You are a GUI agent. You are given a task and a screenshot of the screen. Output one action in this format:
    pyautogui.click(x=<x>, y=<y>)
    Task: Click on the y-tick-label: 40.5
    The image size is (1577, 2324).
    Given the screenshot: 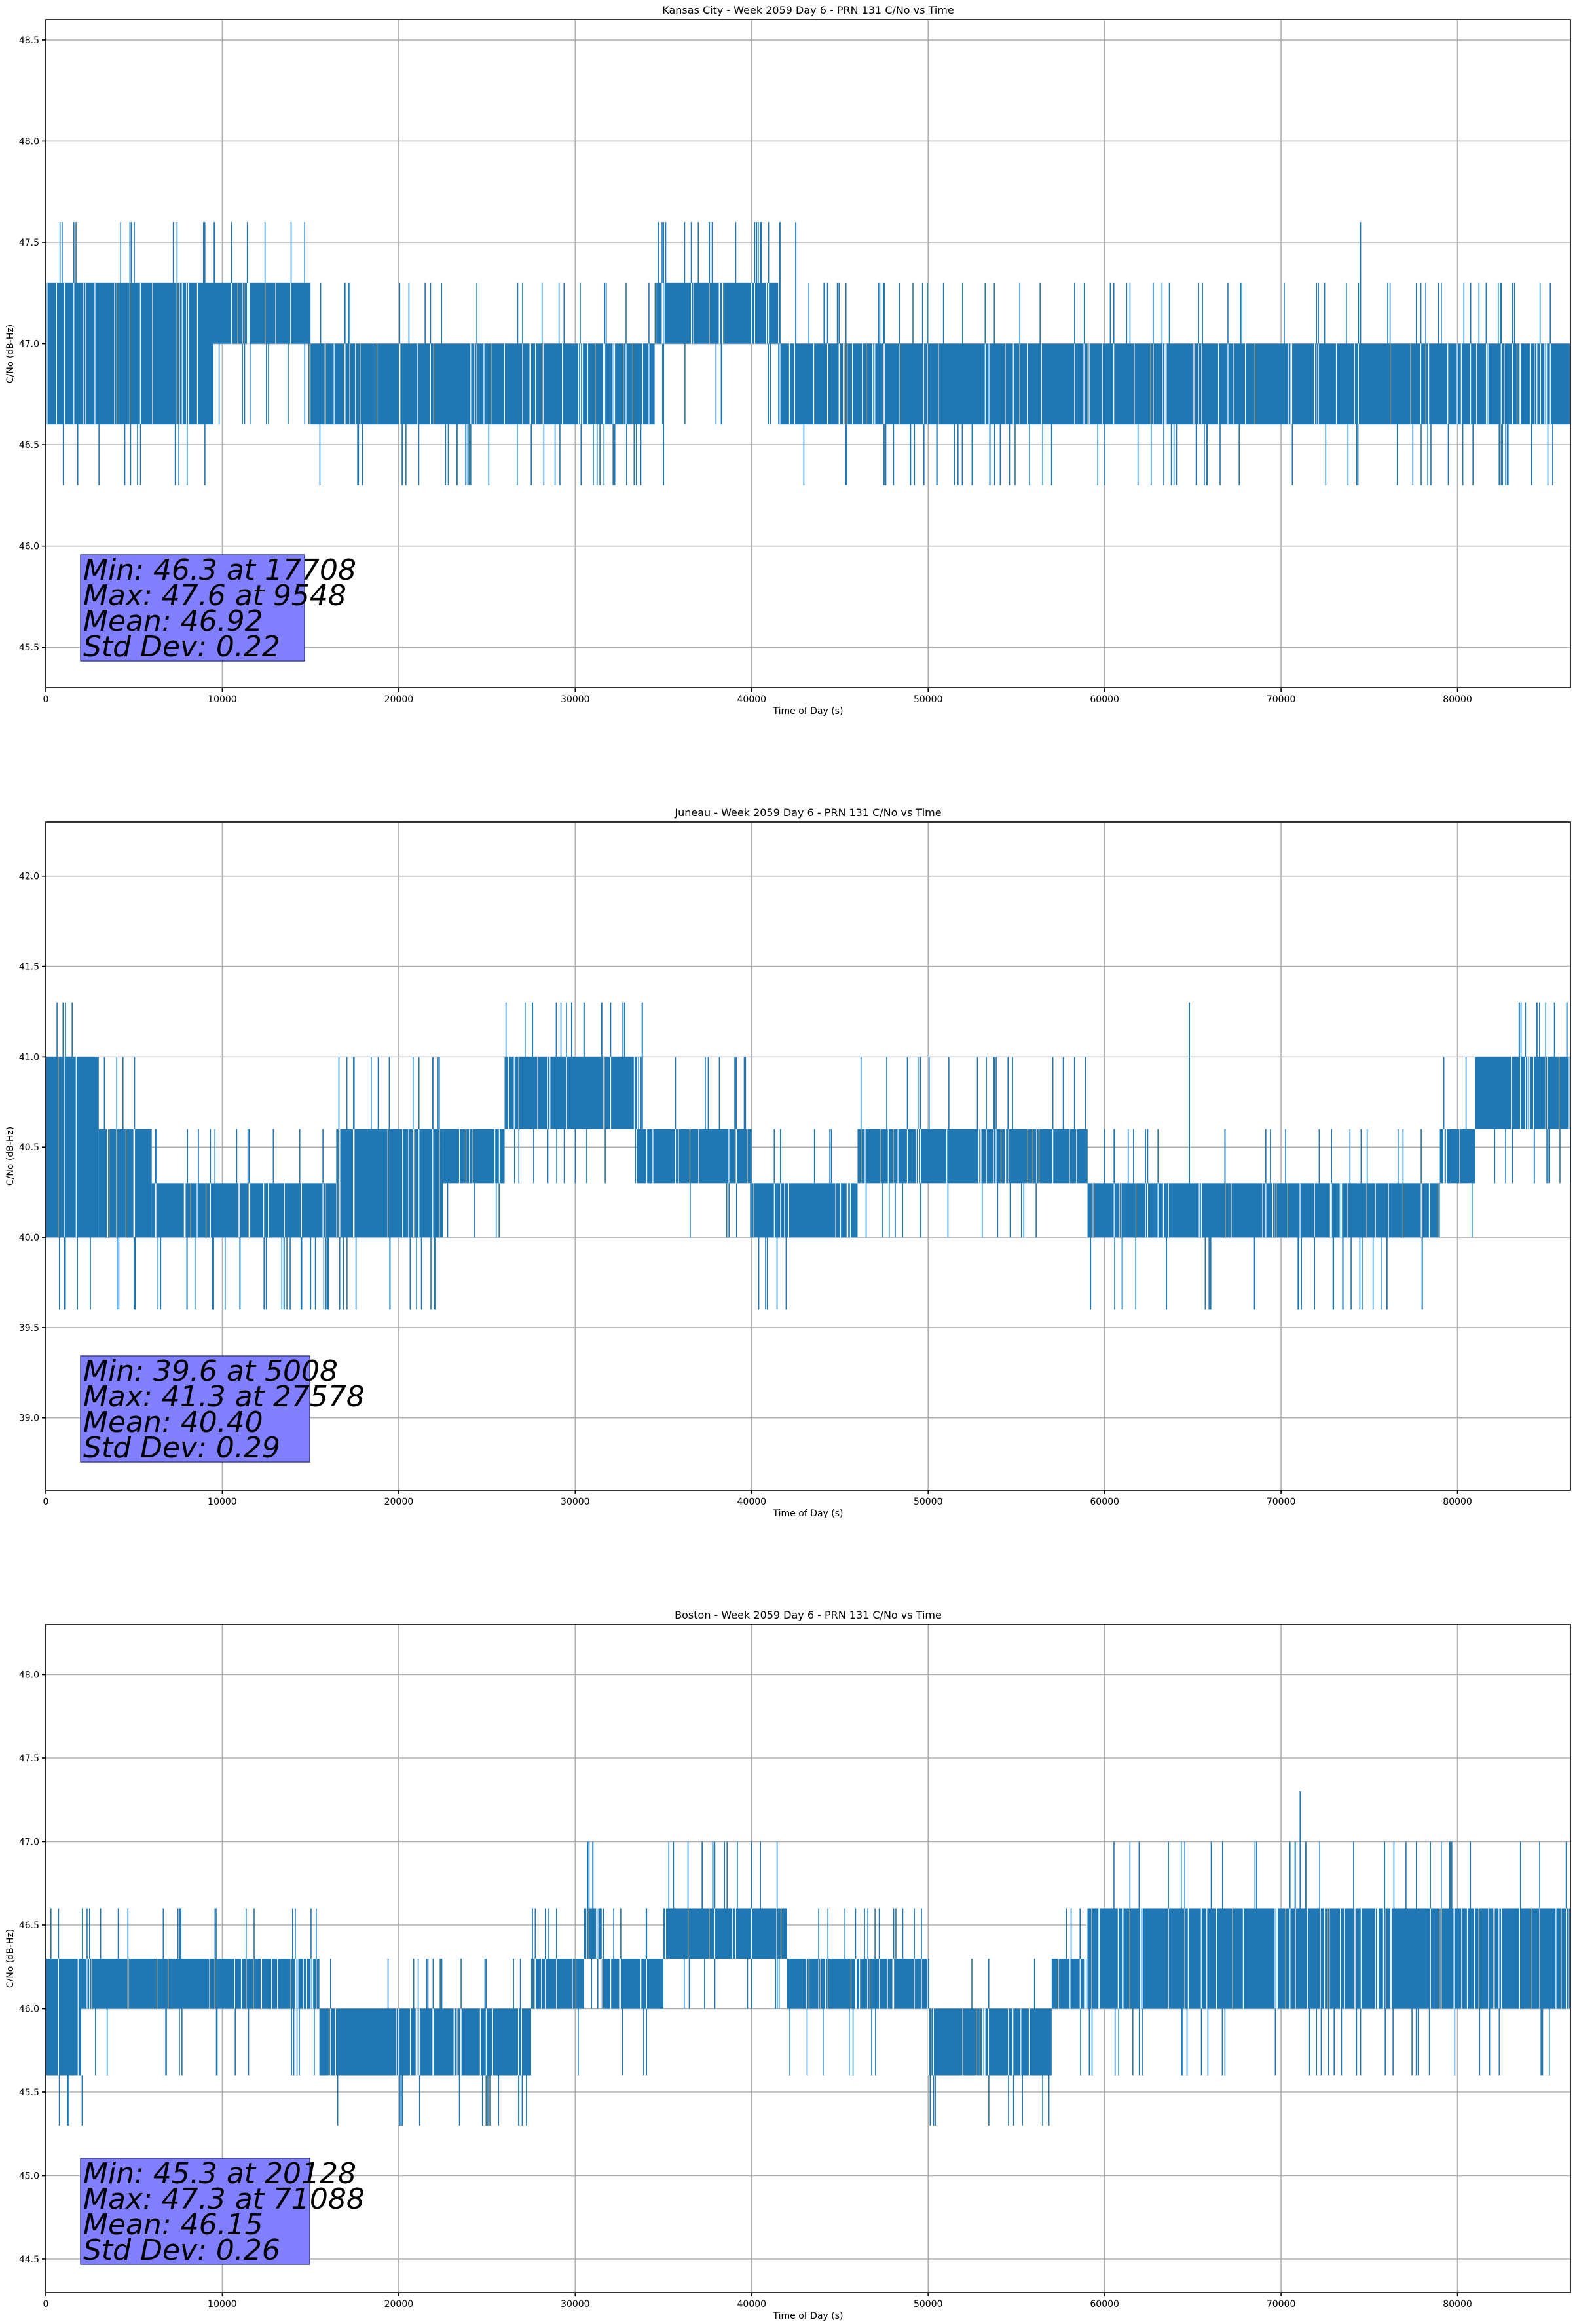 What is the action you would take?
    pyautogui.click(x=29, y=1147)
    